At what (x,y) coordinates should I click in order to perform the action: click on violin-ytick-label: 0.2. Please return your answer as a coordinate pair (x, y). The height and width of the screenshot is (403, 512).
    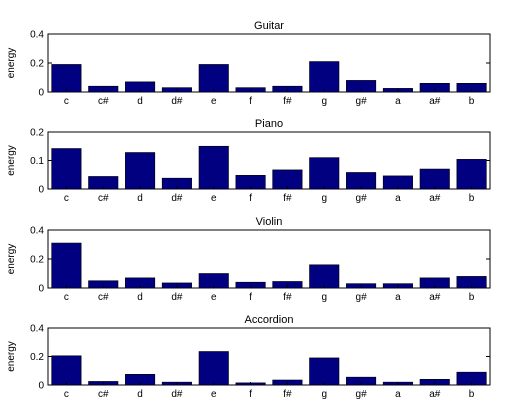
    Looking at the image, I should click on (37, 260).